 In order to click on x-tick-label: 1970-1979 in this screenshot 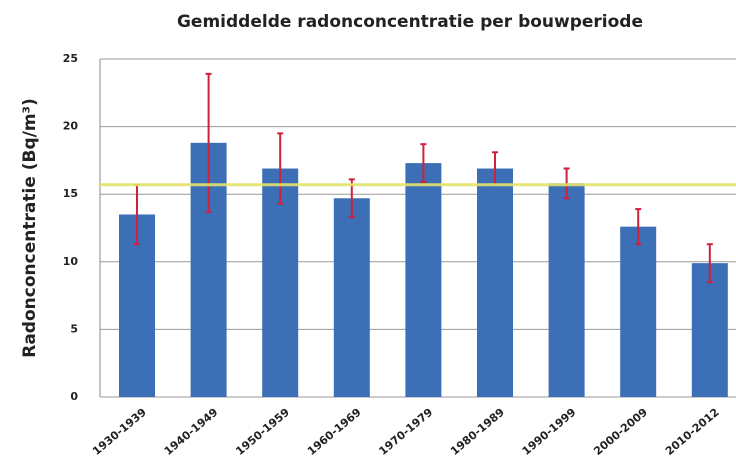, I will do `click(405, 432)`.